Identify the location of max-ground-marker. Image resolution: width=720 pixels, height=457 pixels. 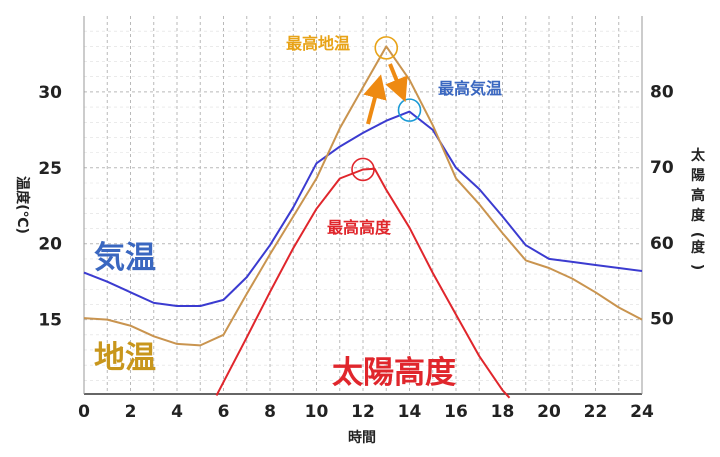
(386, 48).